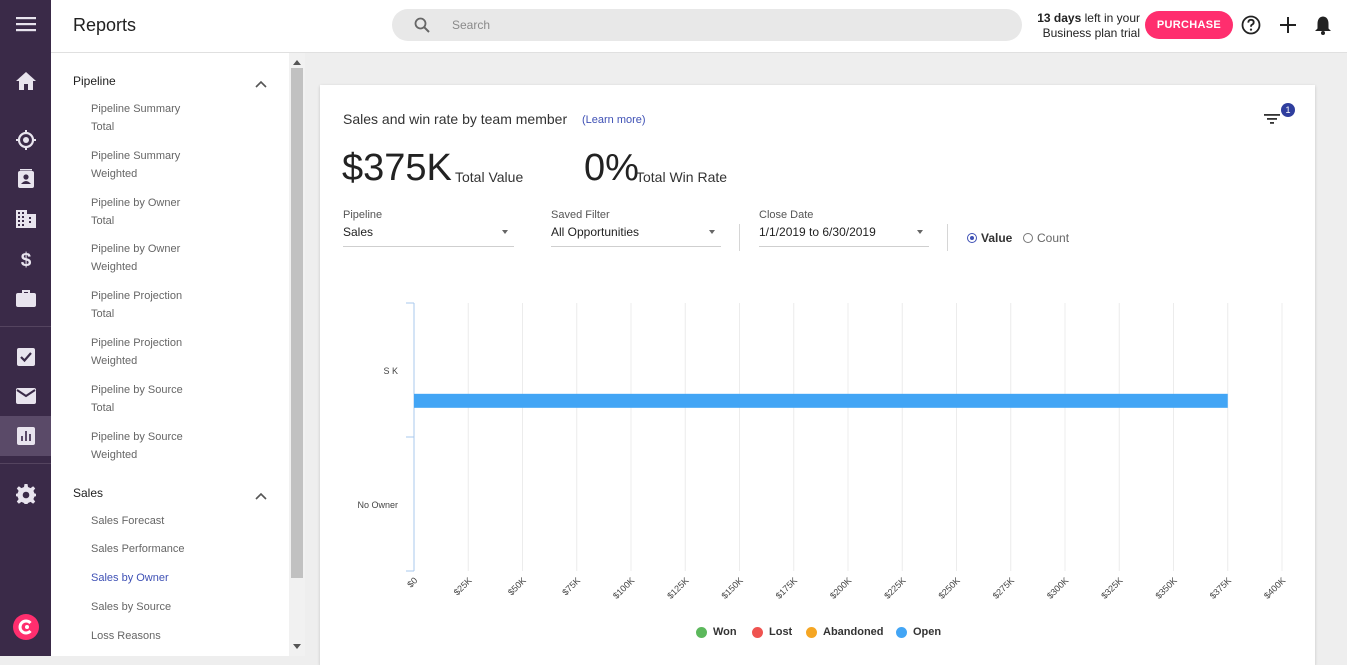 This screenshot has height=665, width=1347. What do you see at coordinates (297, 62) in the screenshot?
I see `scroll-up-icon` at bounding box center [297, 62].